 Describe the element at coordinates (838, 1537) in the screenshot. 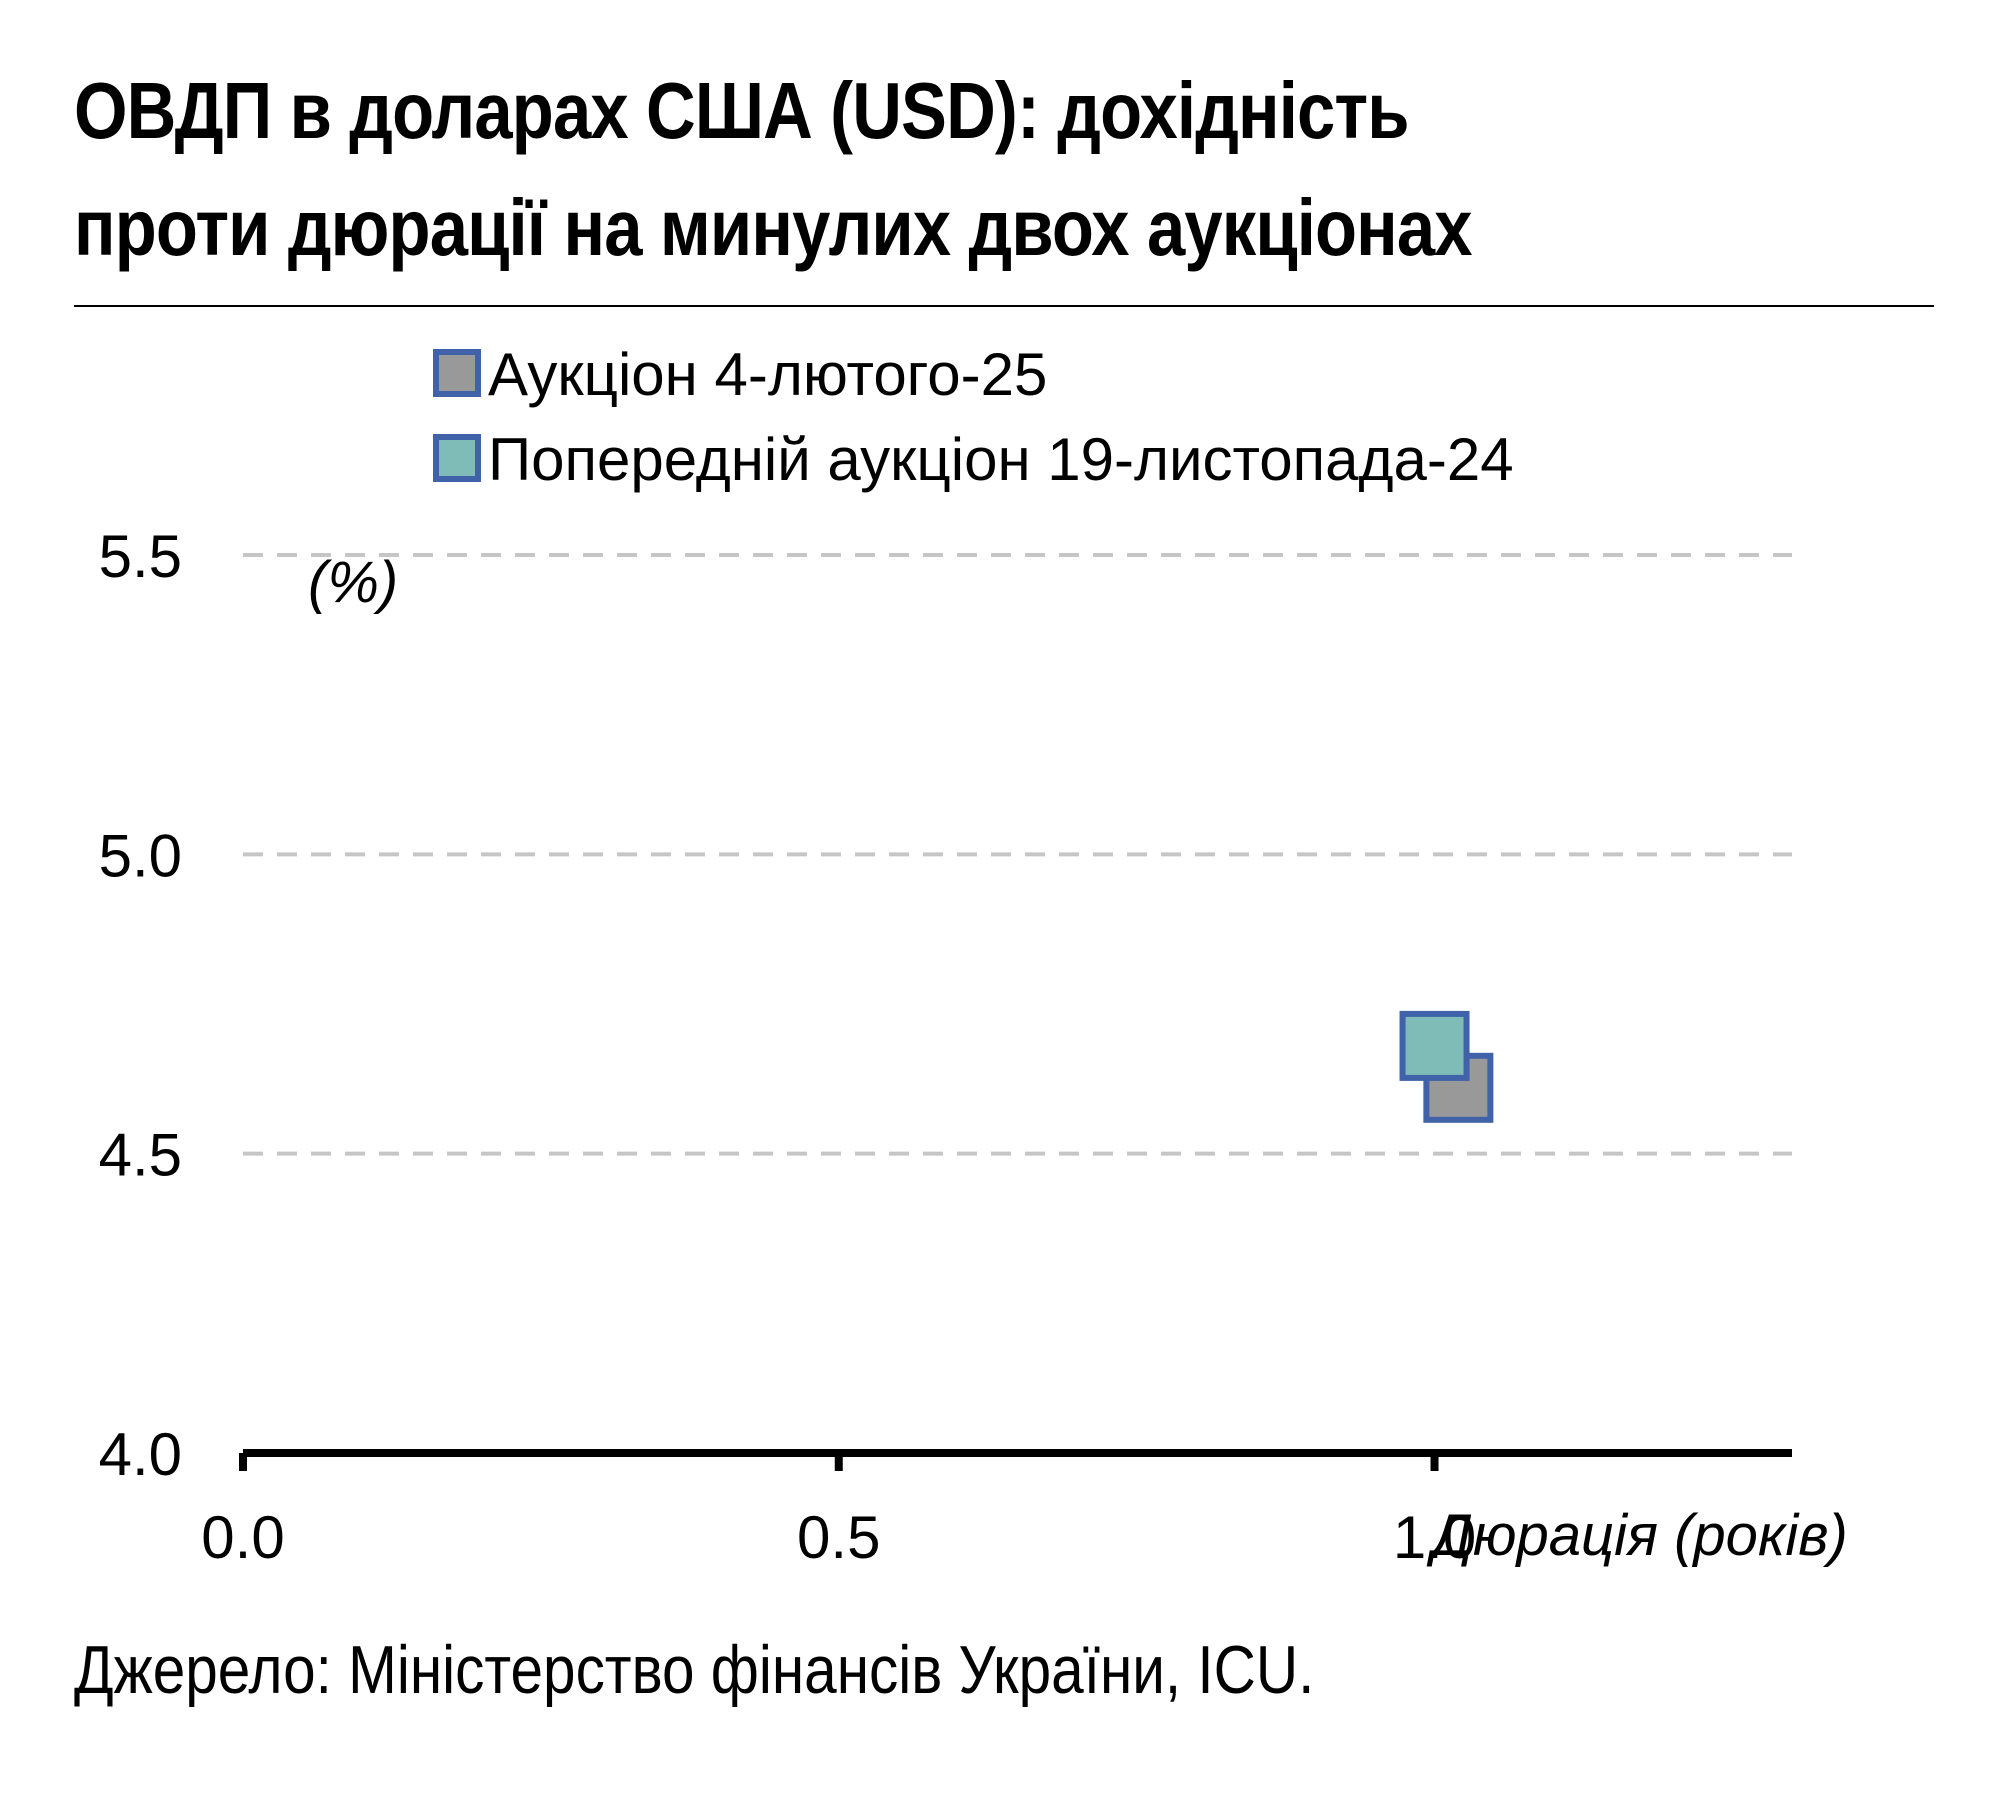

I see `x-tick-label: 0.5` at that location.